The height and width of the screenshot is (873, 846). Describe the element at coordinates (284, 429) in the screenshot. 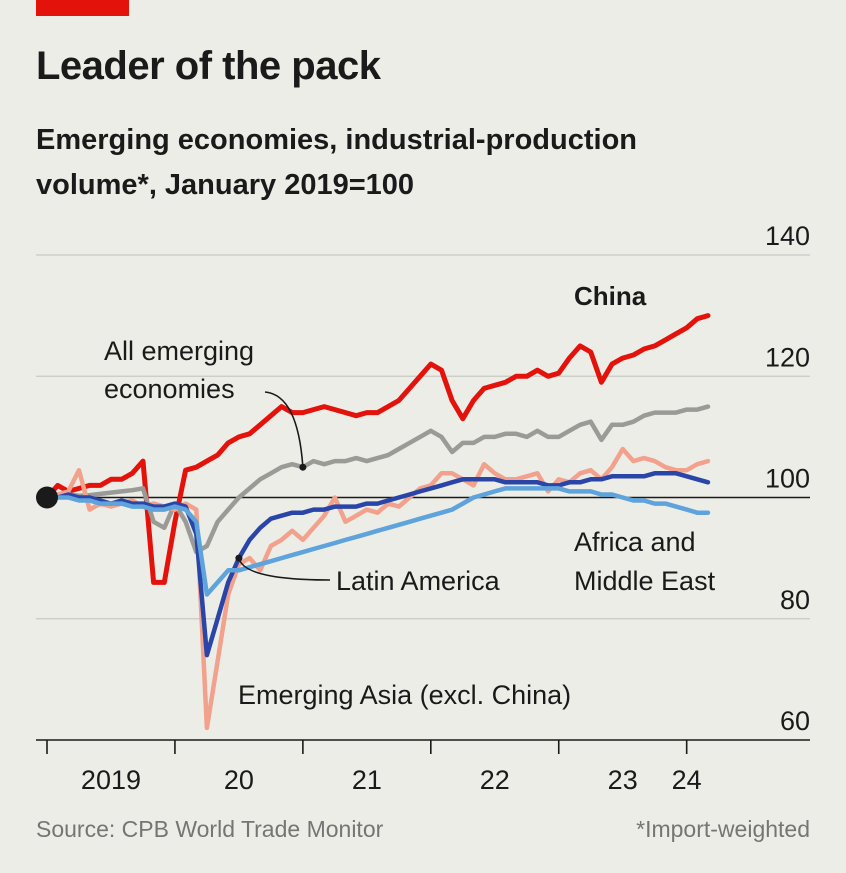

I see `leader-all-emerging` at that location.